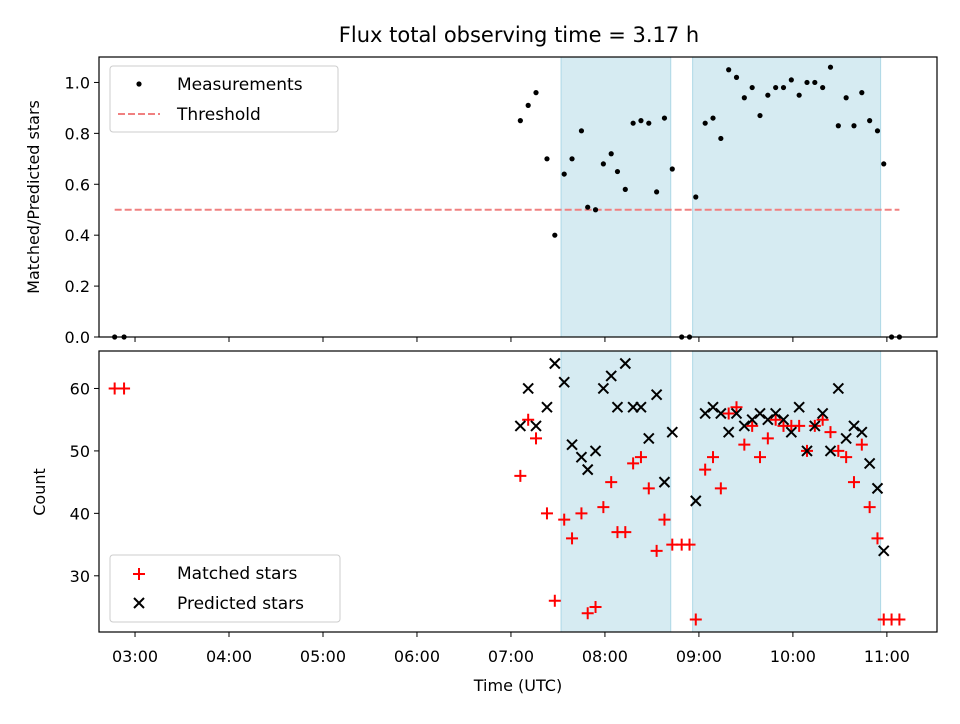 This screenshot has width=960, height=724. I want to click on y-tick-label: 40, so click(80, 513).